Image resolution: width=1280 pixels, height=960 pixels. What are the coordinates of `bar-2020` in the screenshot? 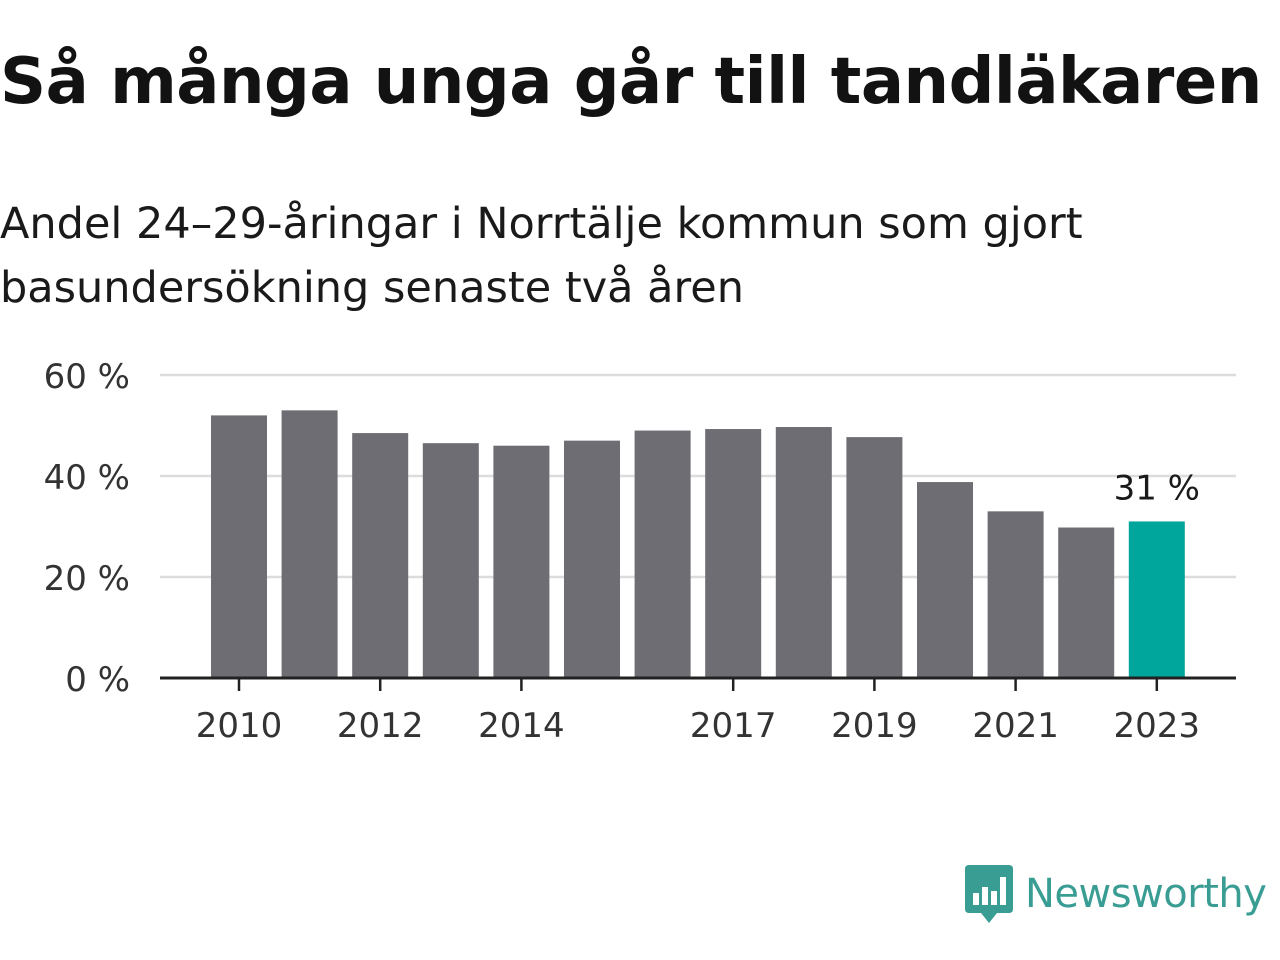 It's located at (945, 580).